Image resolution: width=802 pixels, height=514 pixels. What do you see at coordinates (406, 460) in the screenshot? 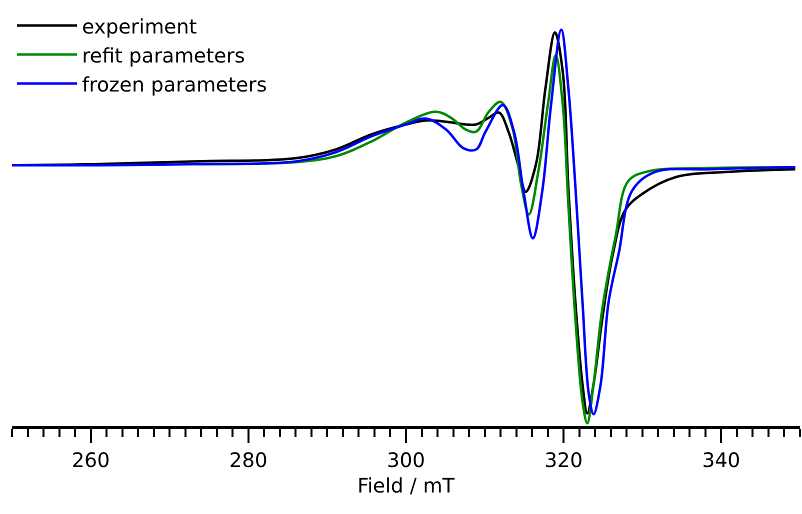
I see `x-tick-label: 300` at bounding box center [406, 460].